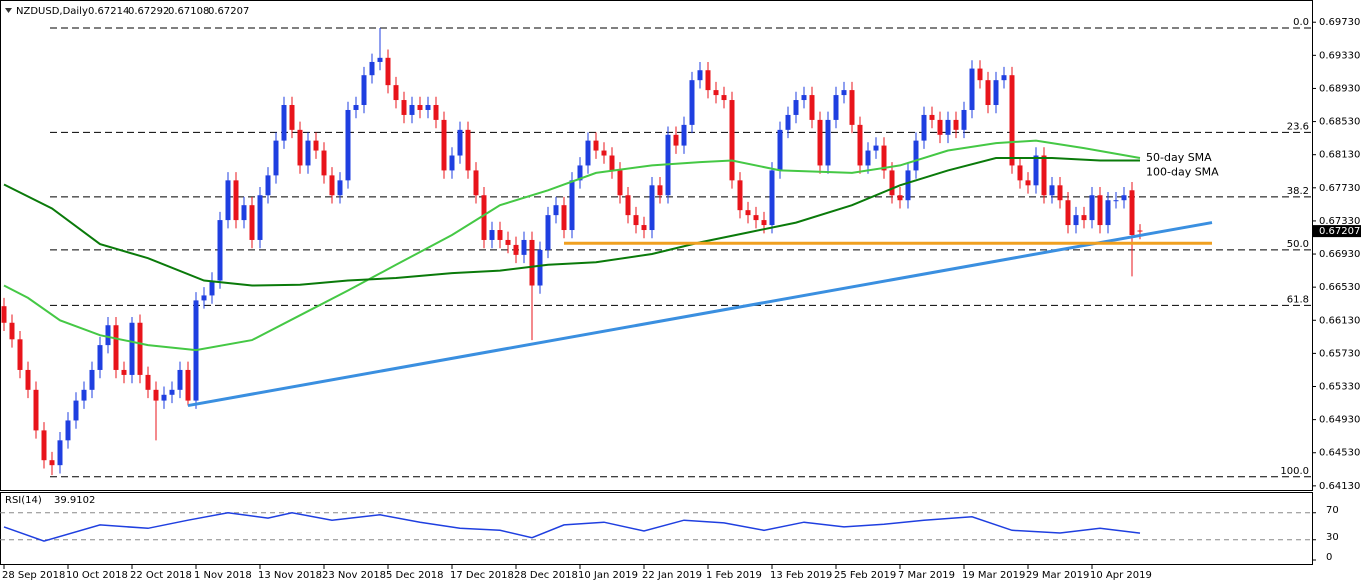 Image resolution: width=1362 pixels, height=584 pixels. I want to click on x-tick-label: 29 Mar 2019, so click(1057, 575).